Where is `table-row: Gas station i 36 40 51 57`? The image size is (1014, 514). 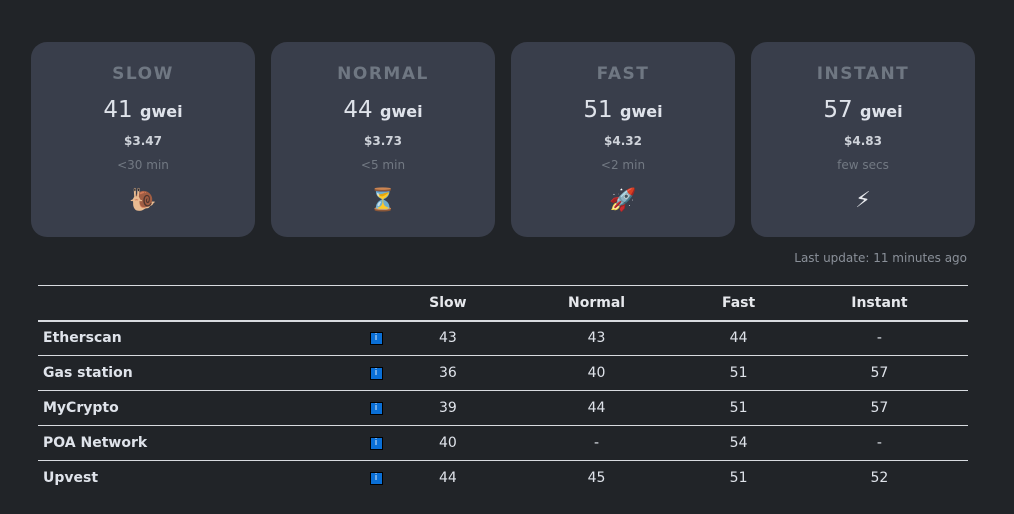
table-row: Gas station i 36 40 51 57 is located at coordinates (503, 373).